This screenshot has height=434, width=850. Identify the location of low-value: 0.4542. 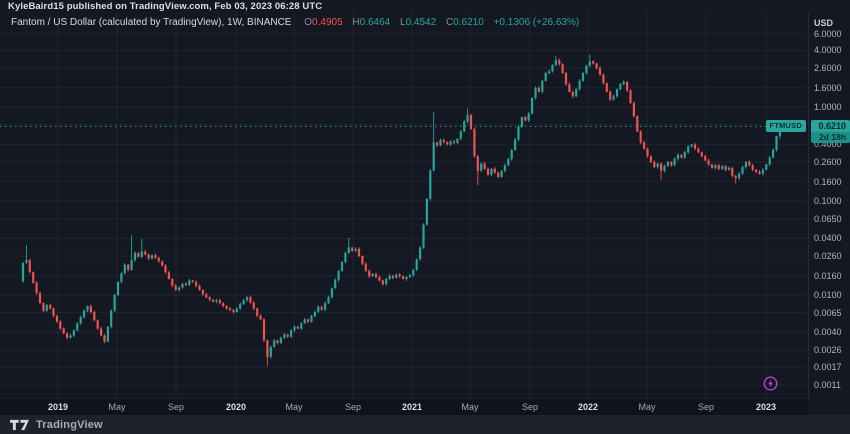
(421, 22).